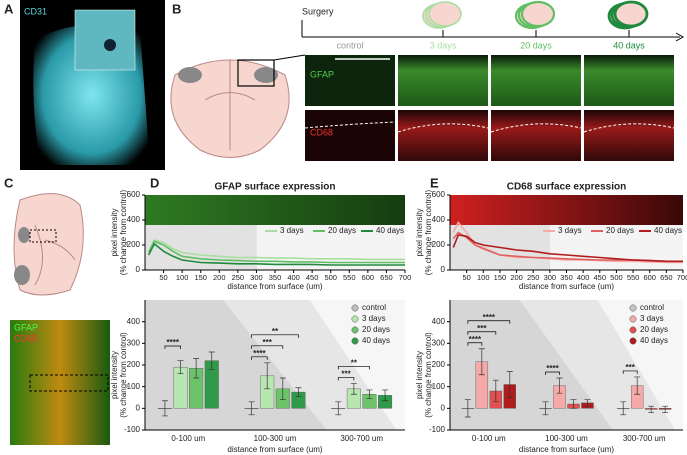 Image resolution: width=687 pixels, height=455 pixels. What do you see at coordinates (321, 132) in the screenshot?
I see `row-label: CD68` at bounding box center [321, 132].